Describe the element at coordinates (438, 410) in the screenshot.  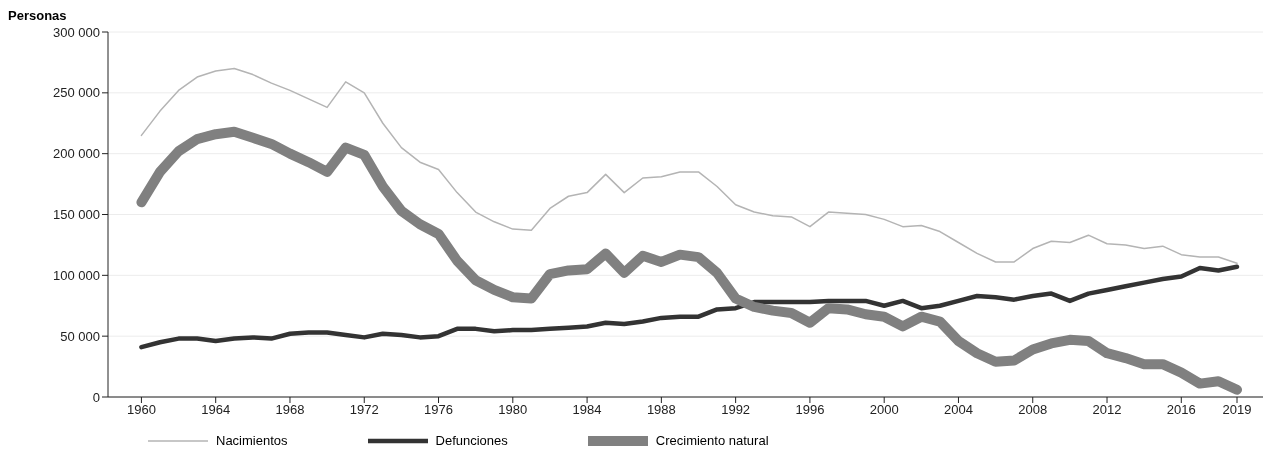
I see `x-tick-label: 1976` at that location.